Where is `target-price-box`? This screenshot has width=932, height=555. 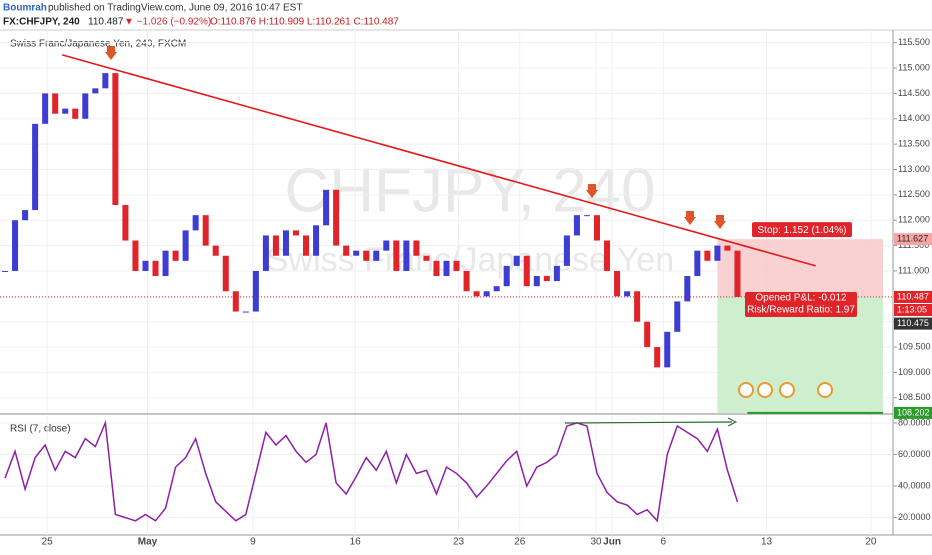
target-price-box is located at coordinates (913, 412).